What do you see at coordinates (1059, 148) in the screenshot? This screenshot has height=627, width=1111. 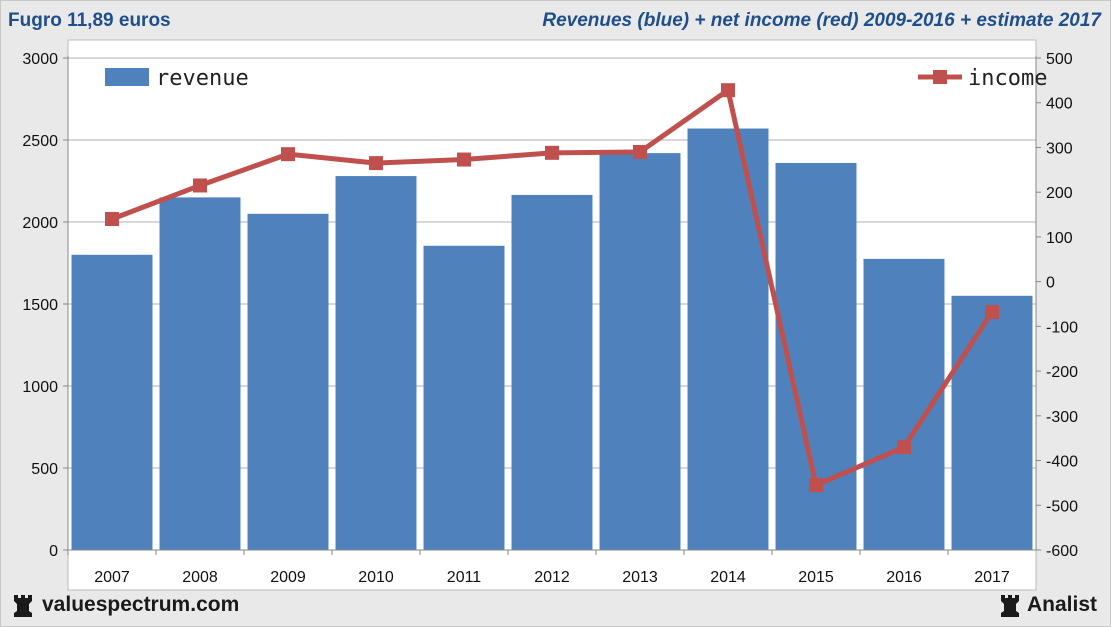 I see `right-axis-tick-label: 300` at bounding box center [1059, 148].